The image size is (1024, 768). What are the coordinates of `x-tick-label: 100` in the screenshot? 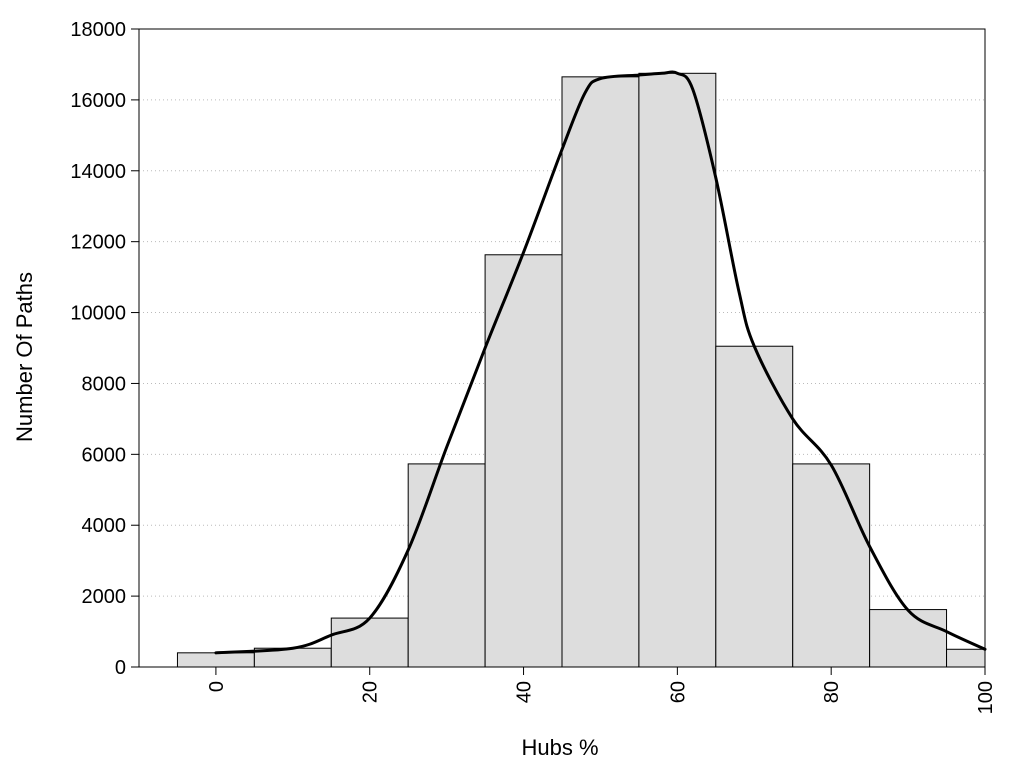 It's located at (986, 697).